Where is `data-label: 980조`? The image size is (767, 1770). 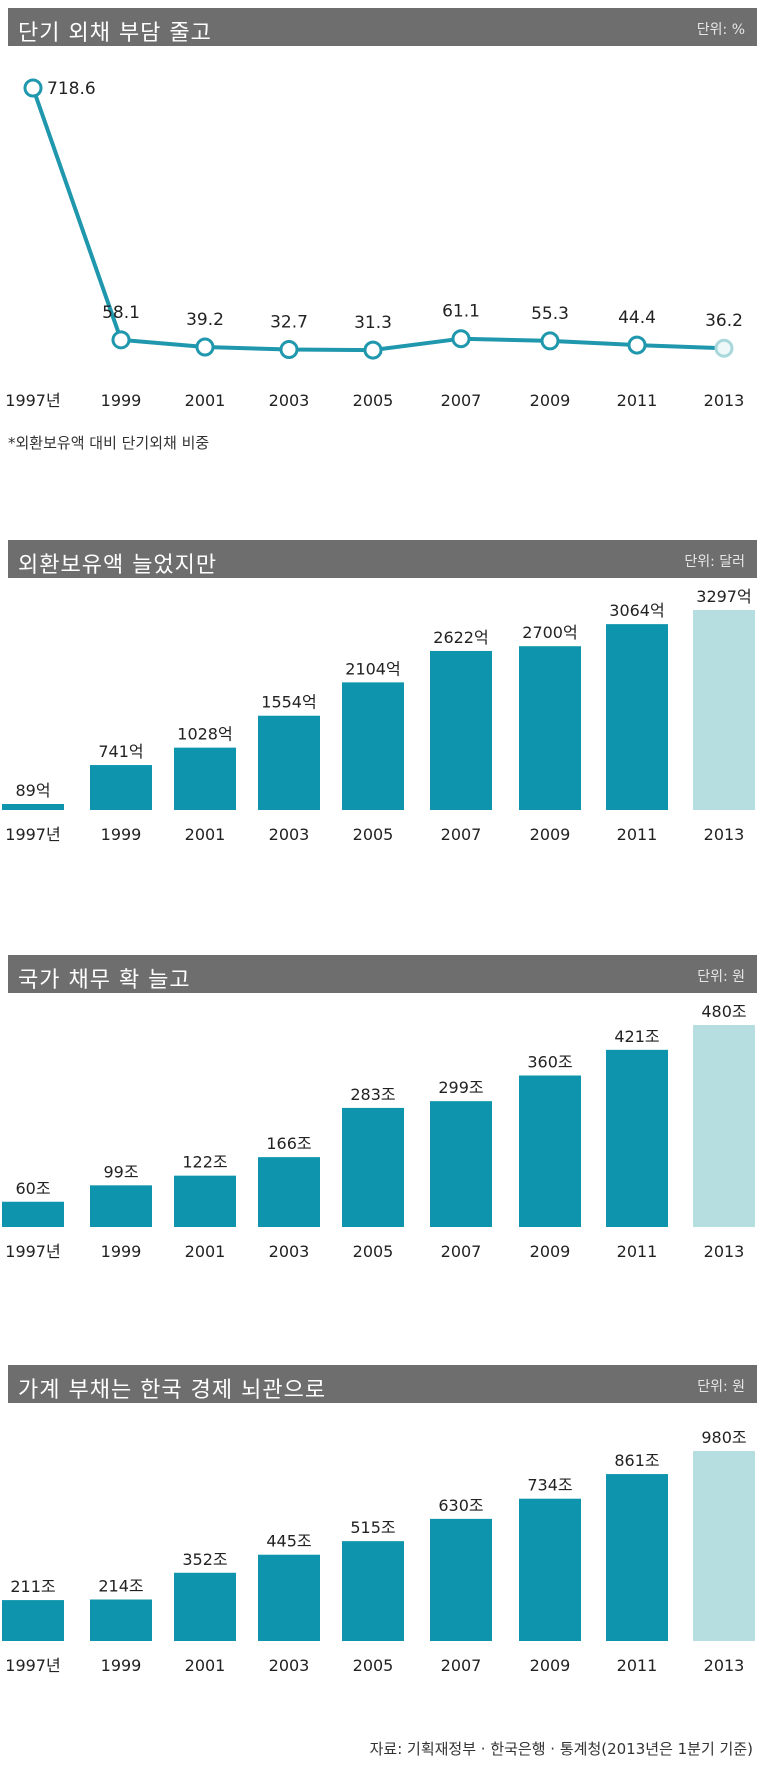
data-label: 980조 is located at coordinates (723, 1437).